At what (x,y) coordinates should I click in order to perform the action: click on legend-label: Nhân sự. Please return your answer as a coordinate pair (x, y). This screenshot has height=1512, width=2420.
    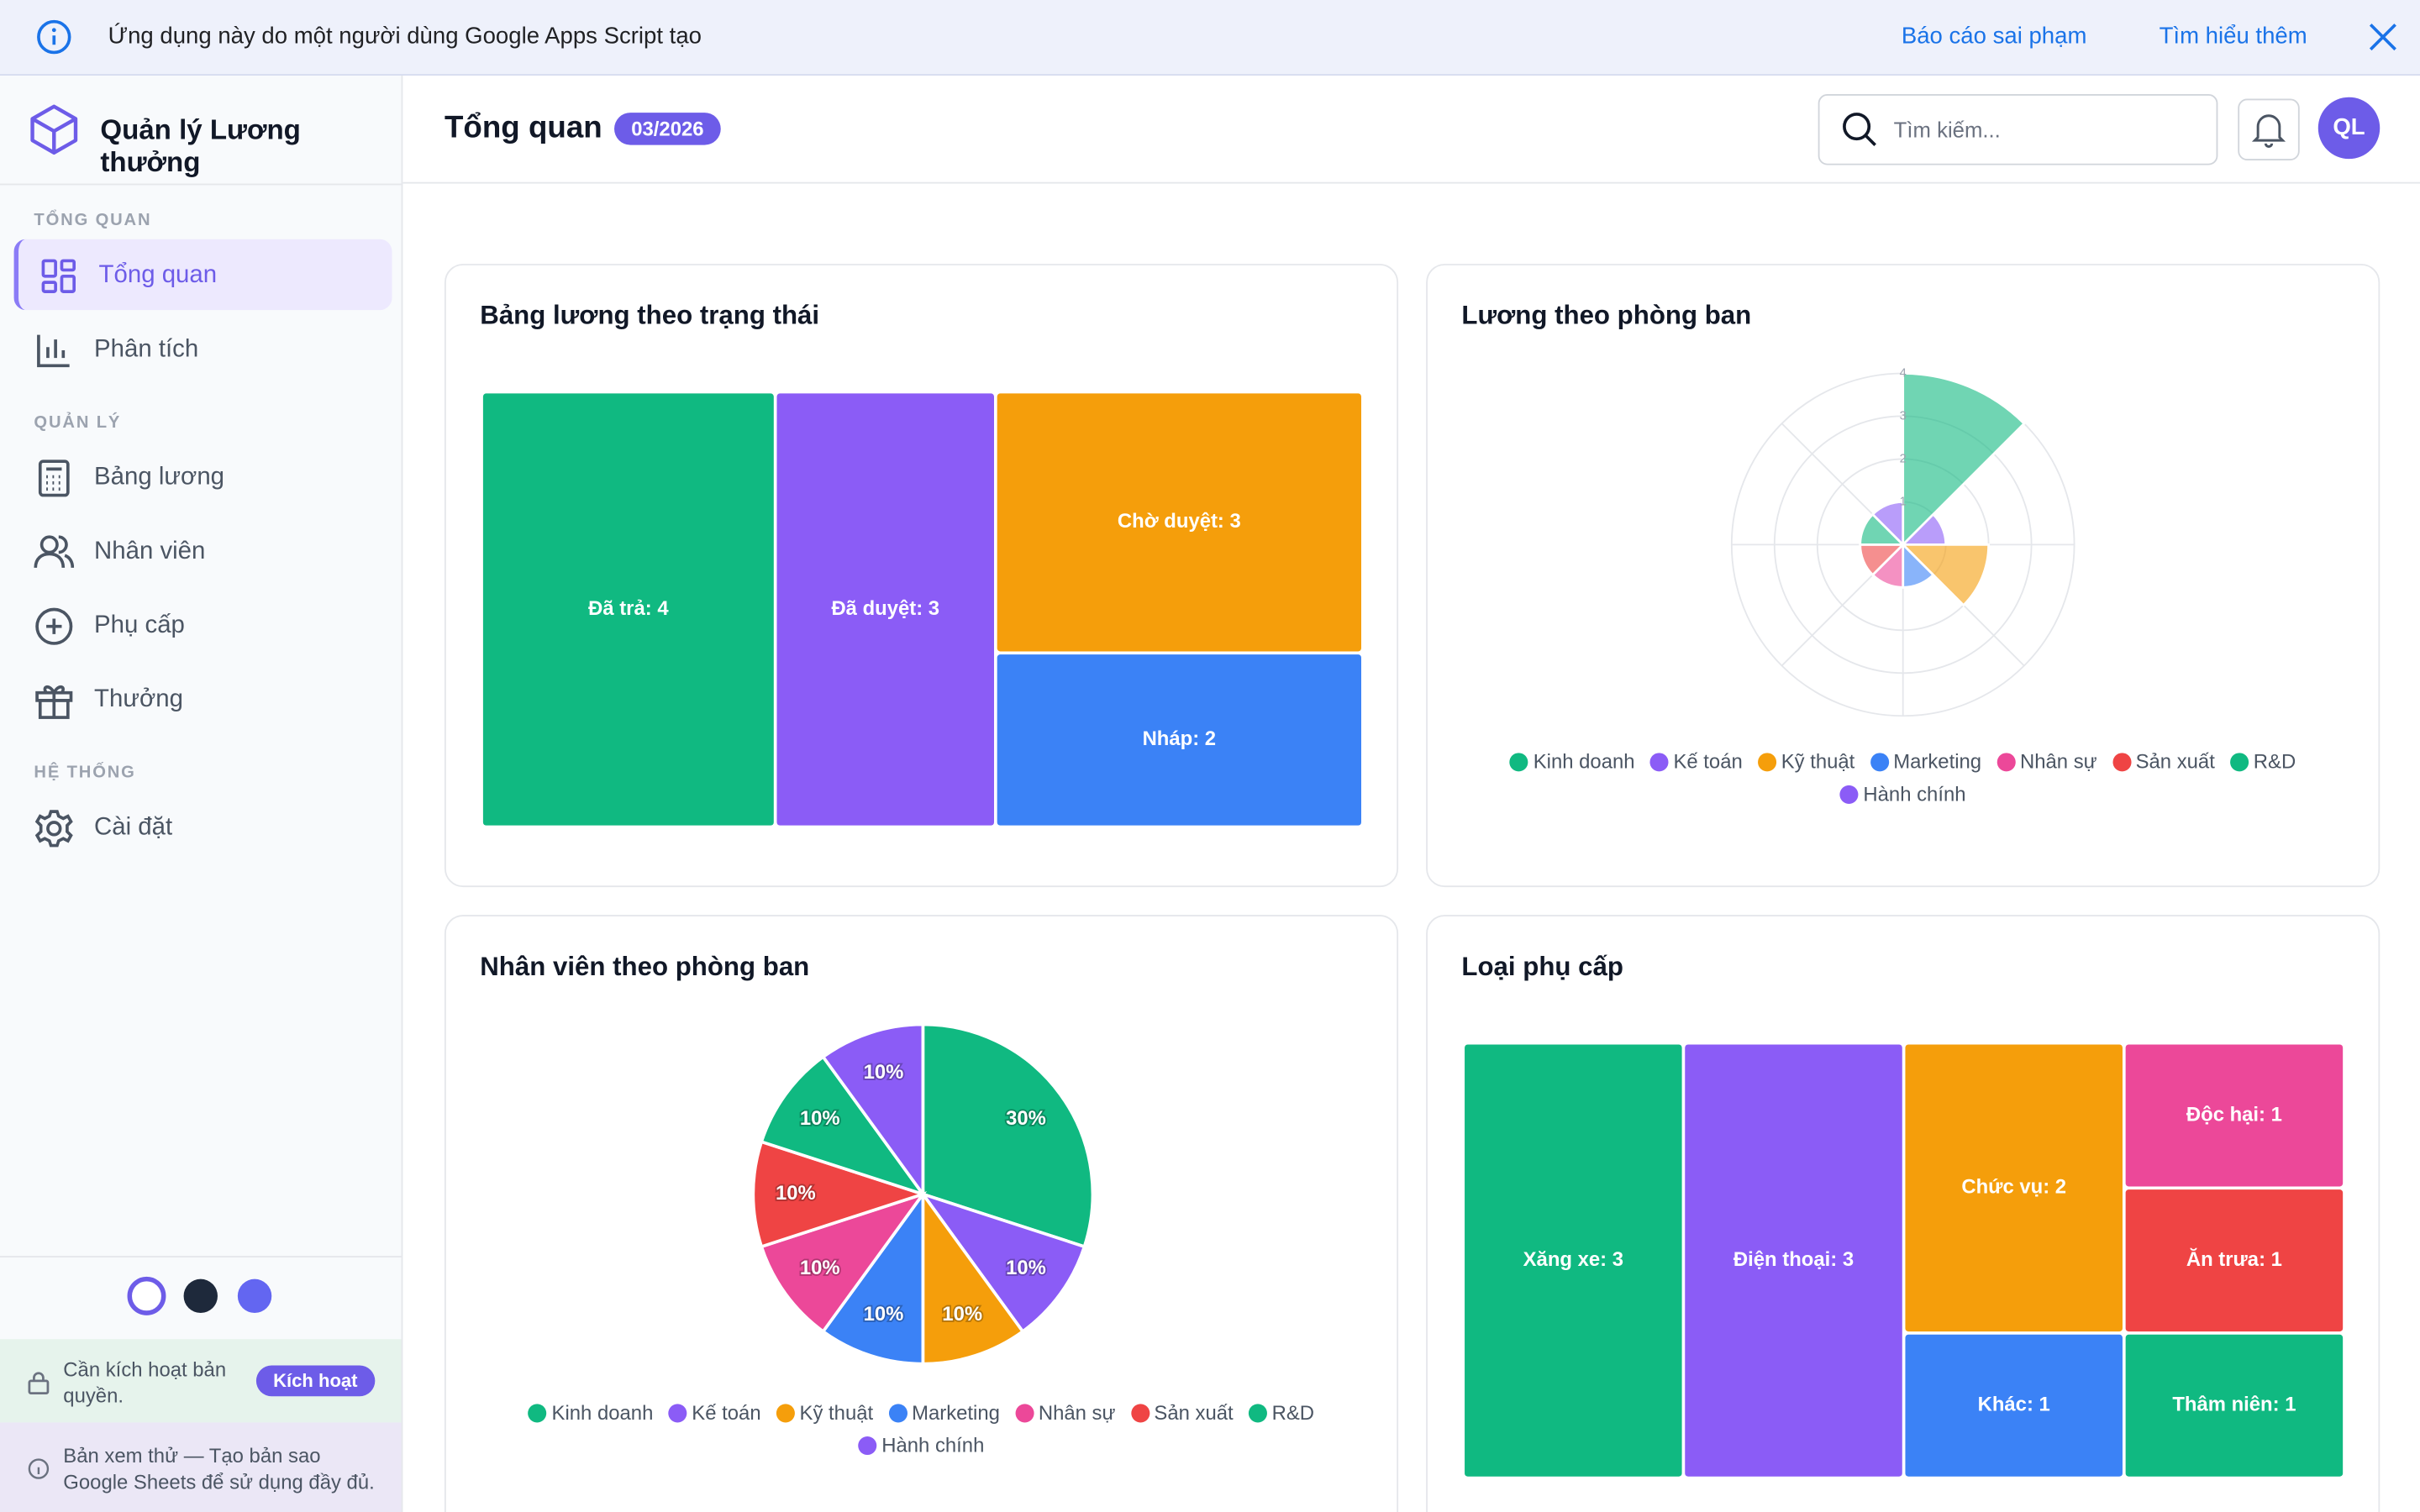
    Looking at the image, I should click on (1077, 1412).